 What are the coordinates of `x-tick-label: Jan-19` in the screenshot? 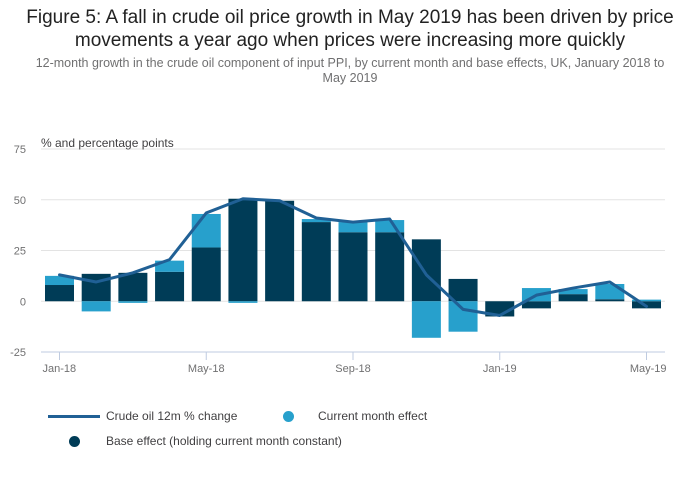 It's located at (500, 369).